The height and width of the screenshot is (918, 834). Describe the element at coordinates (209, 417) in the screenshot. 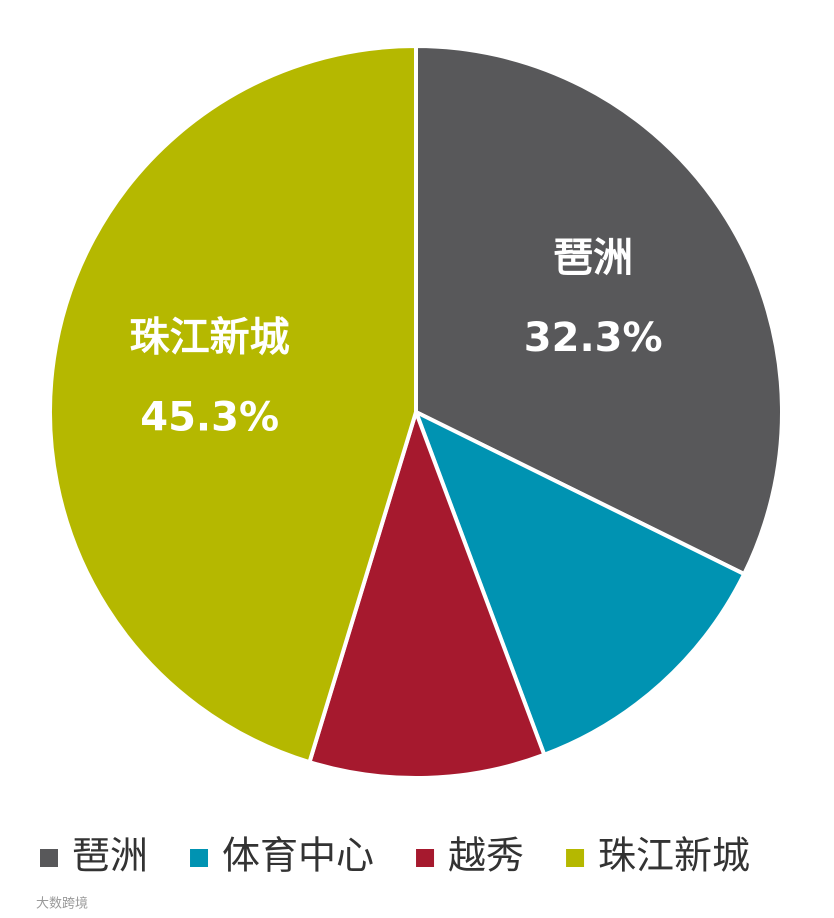

I see `slice-value-label: 45.3%` at that location.